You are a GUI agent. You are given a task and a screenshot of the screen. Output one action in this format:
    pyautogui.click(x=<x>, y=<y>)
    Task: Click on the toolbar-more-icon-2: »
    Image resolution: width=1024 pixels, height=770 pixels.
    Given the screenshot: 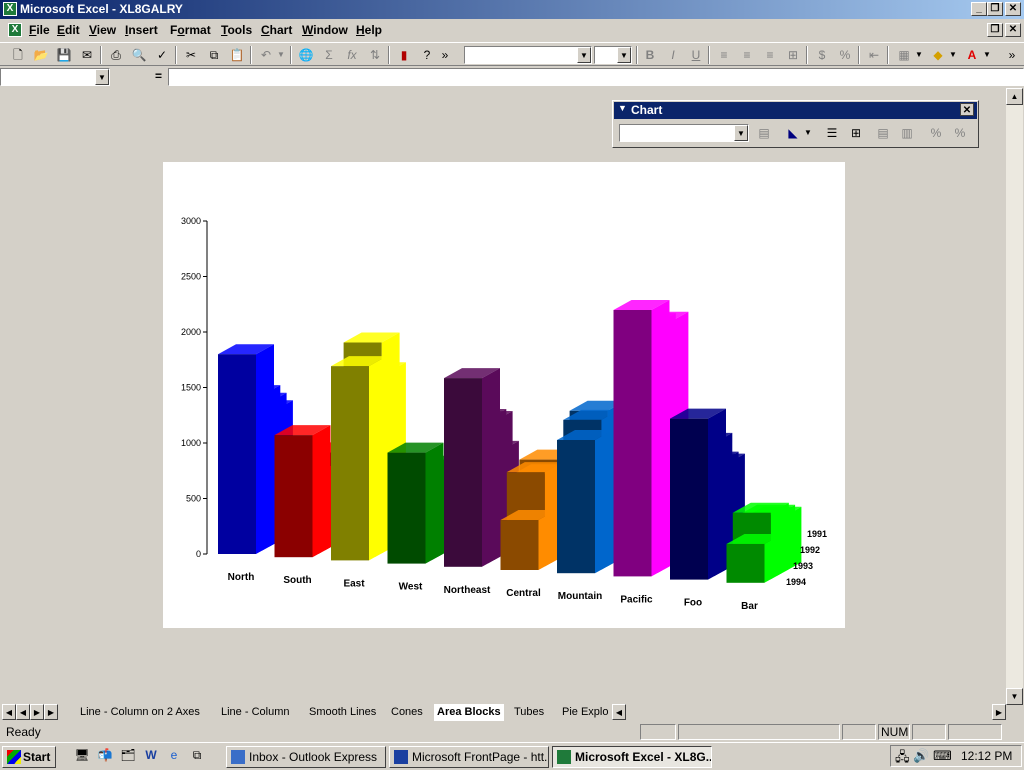 What is the action you would take?
    pyautogui.click(x=1012, y=55)
    